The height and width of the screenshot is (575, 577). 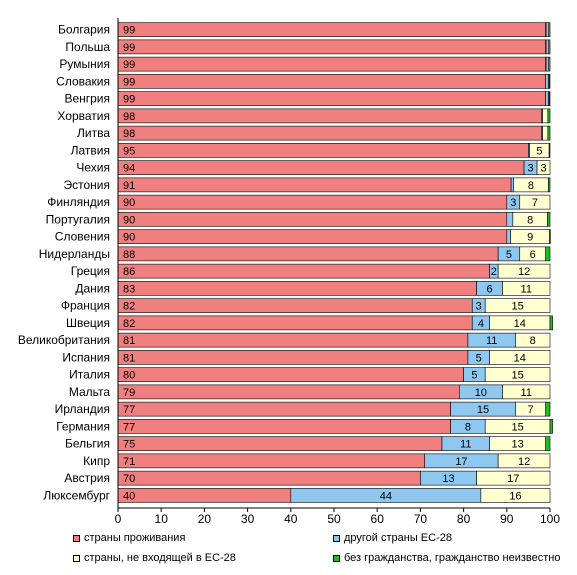 I want to click on x-tick-label: 30, so click(x=248, y=519).